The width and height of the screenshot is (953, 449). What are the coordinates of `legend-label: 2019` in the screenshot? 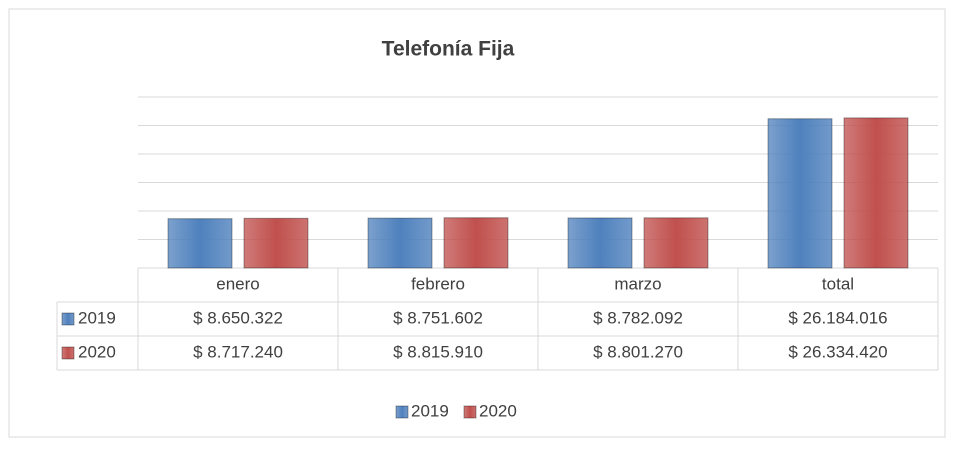 It's located at (430, 410).